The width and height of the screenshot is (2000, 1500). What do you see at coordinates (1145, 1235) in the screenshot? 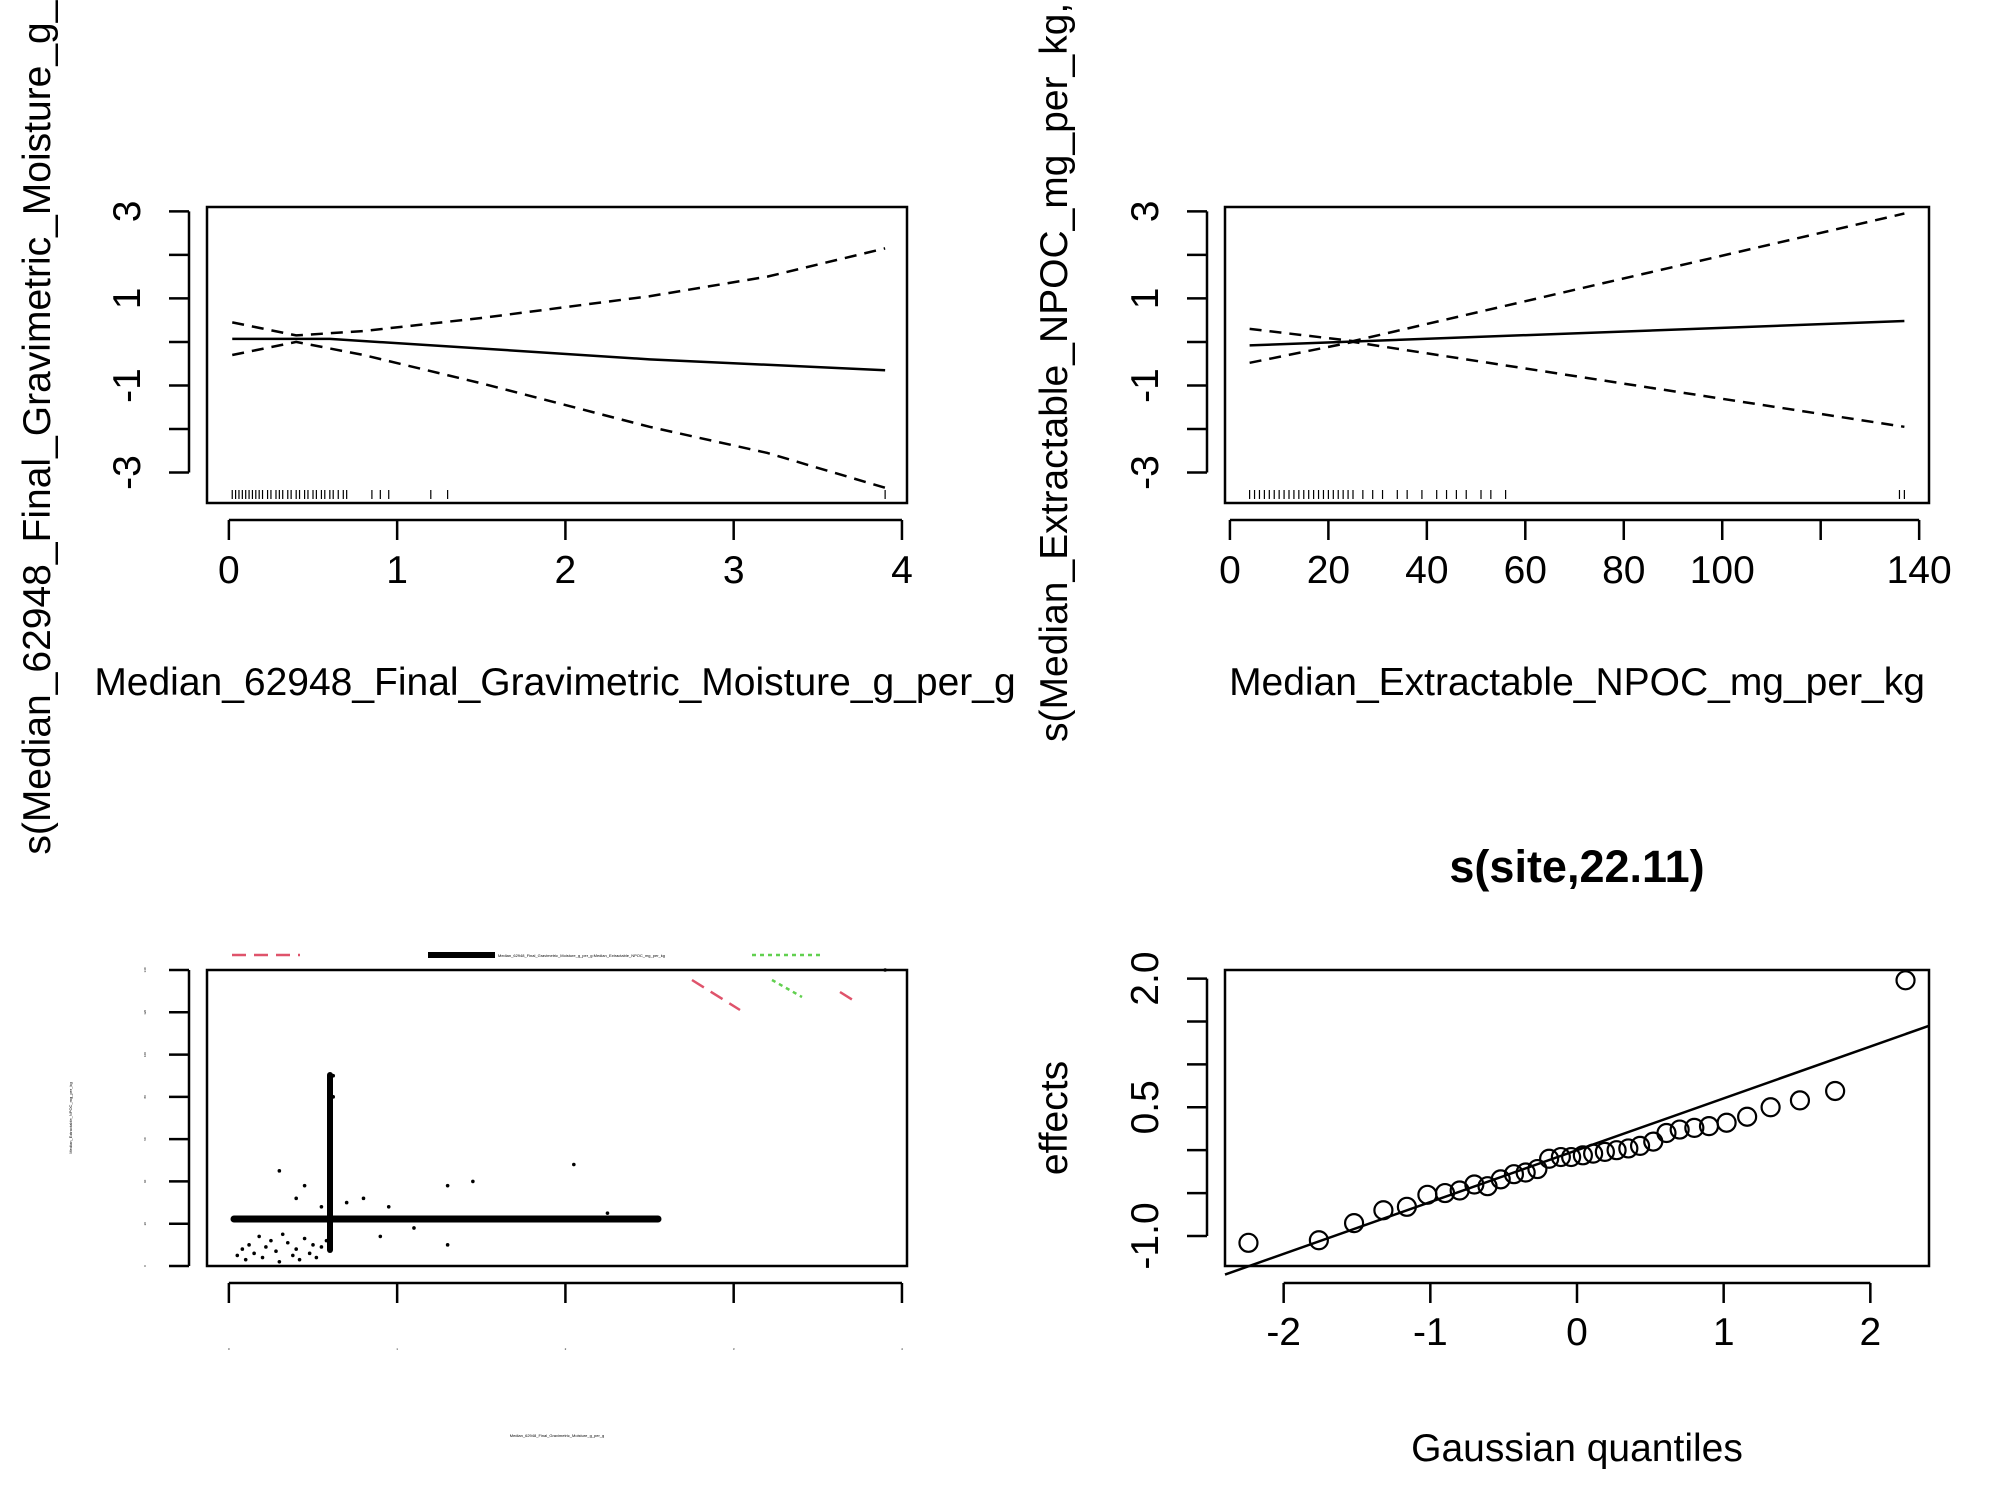
I see `y-tick-label: -1.0` at bounding box center [1145, 1235].